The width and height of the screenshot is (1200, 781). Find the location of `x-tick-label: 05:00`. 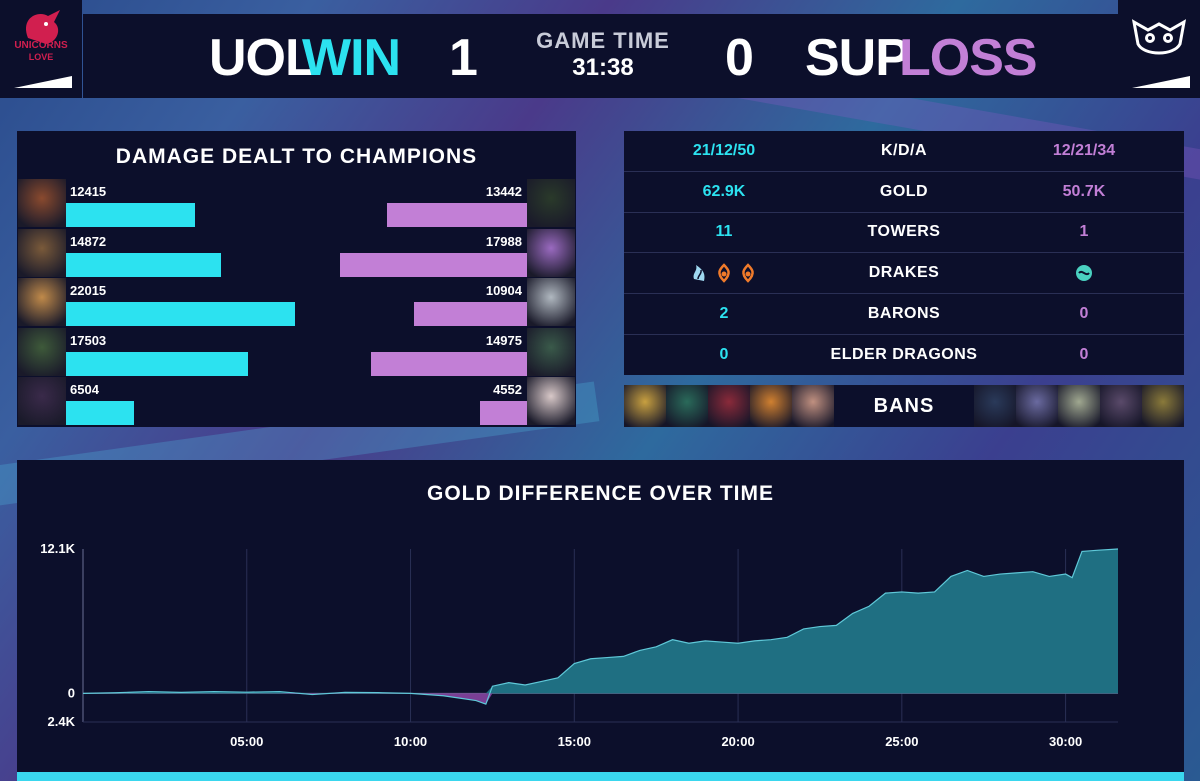

x-tick-label: 05:00 is located at coordinates (246, 741).